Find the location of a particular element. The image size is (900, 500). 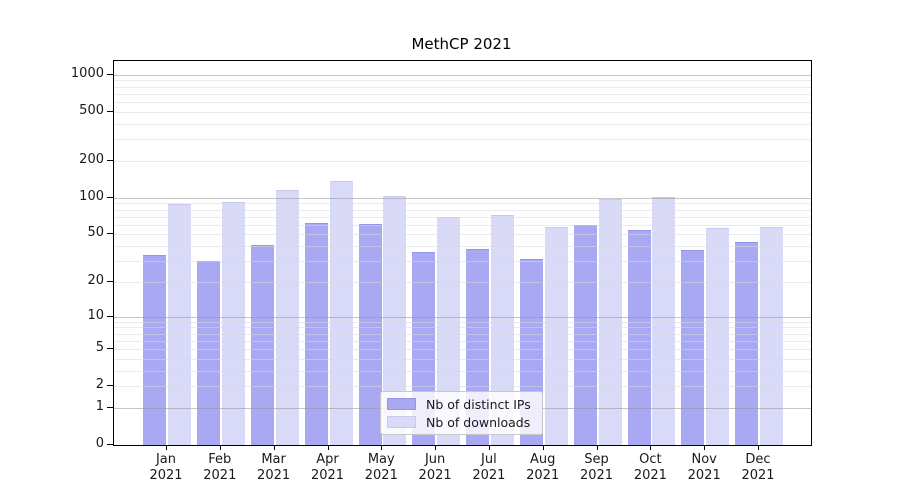

y-tick-label-100: 100 is located at coordinates (91, 196).